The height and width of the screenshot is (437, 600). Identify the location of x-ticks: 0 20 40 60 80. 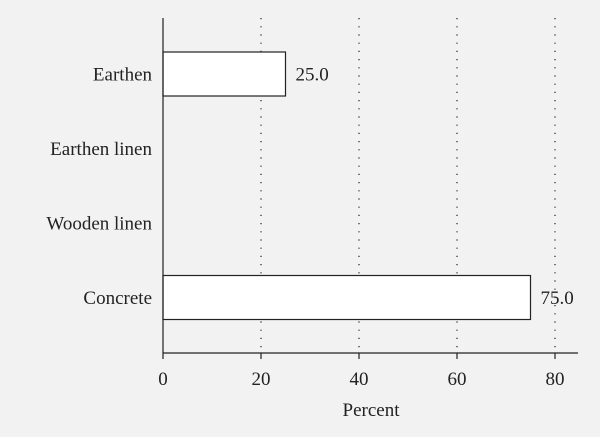
(361, 371).